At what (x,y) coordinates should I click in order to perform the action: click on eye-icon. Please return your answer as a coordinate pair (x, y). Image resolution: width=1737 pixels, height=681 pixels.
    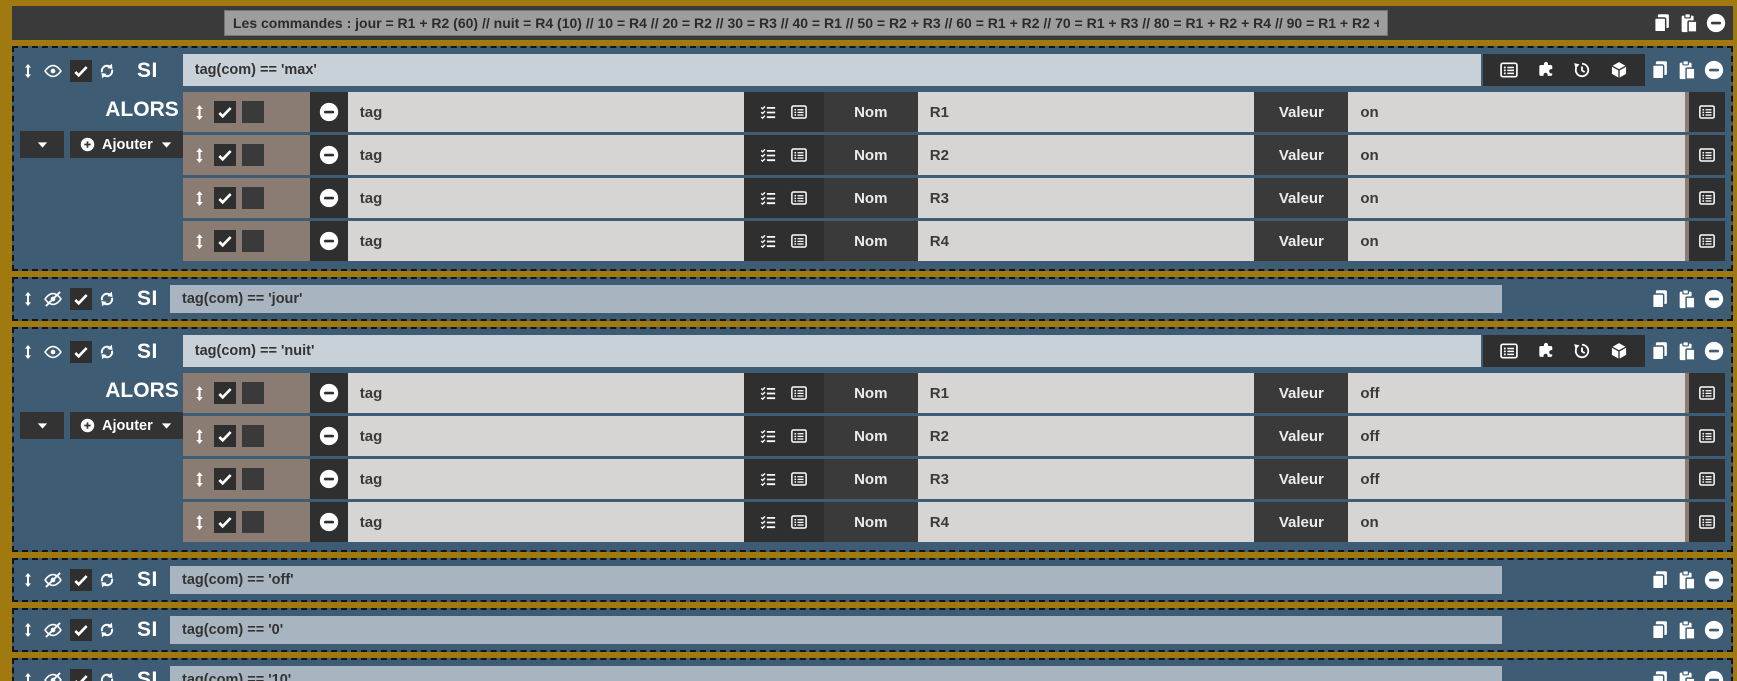
    Looking at the image, I should click on (53, 71).